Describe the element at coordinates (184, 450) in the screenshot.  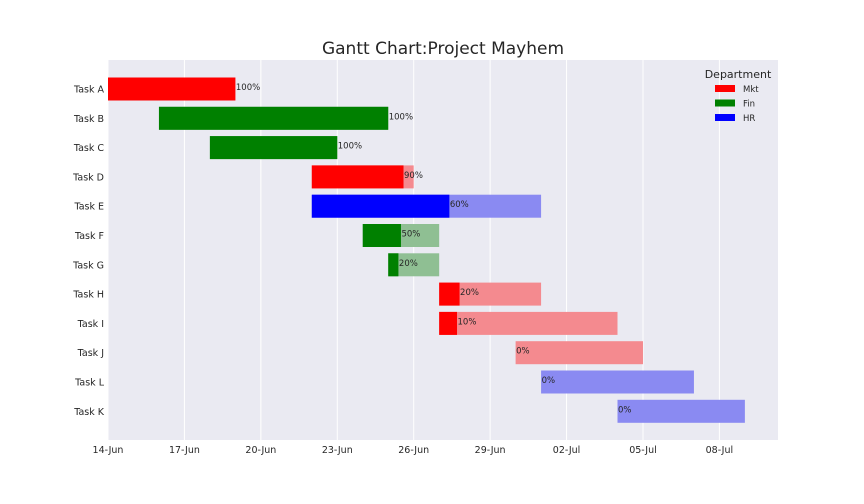
I see `x-tick-label: 17-Jun` at that location.